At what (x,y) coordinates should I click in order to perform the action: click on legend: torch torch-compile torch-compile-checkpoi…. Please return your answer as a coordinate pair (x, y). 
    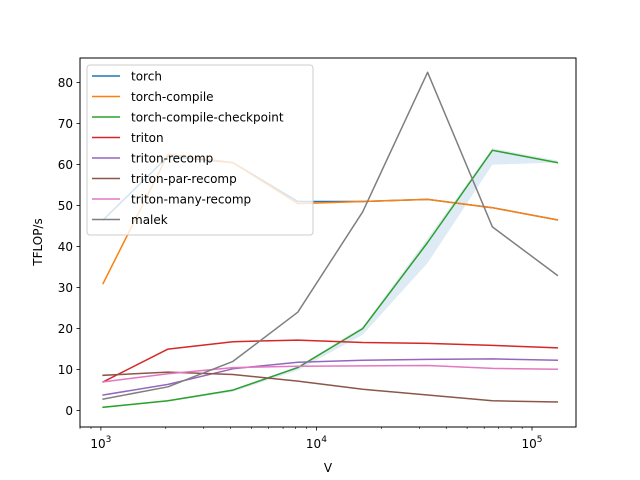
    Looking at the image, I should click on (200, 150).